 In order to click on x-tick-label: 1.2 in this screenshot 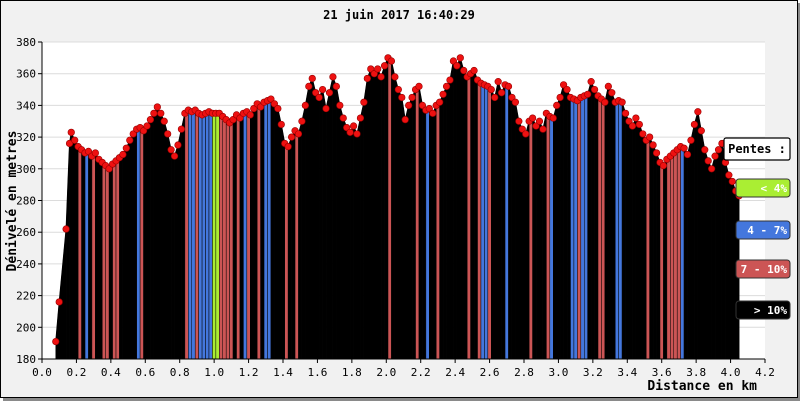, I will do `click(249, 372)`.